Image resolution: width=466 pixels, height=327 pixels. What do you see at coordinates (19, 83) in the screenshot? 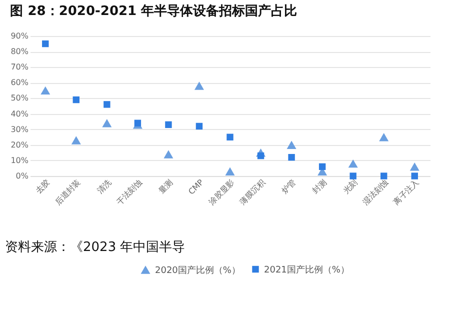
I see `y-tick-label: 60%` at bounding box center [19, 83].